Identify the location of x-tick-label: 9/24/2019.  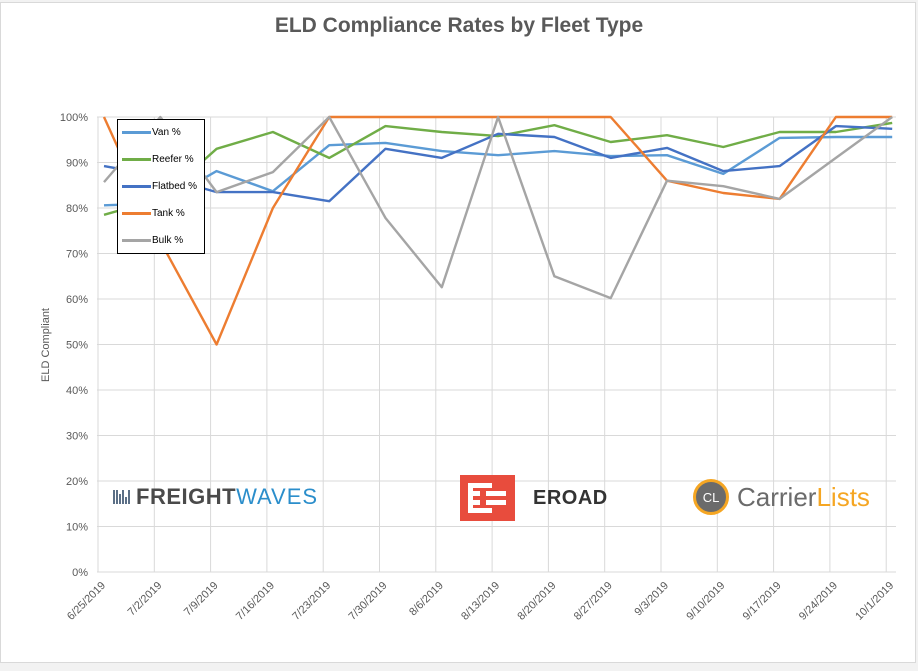
(818, 601).